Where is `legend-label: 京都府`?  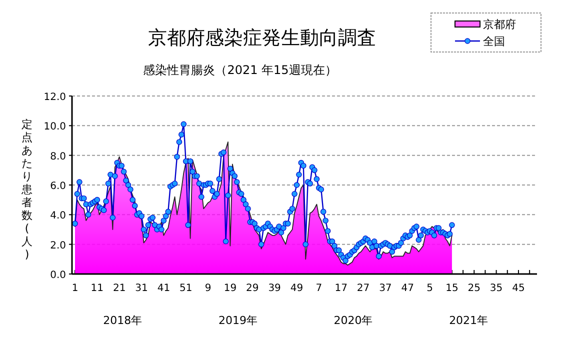 legend-label: 京都府 is located at coordinates (499, 24).